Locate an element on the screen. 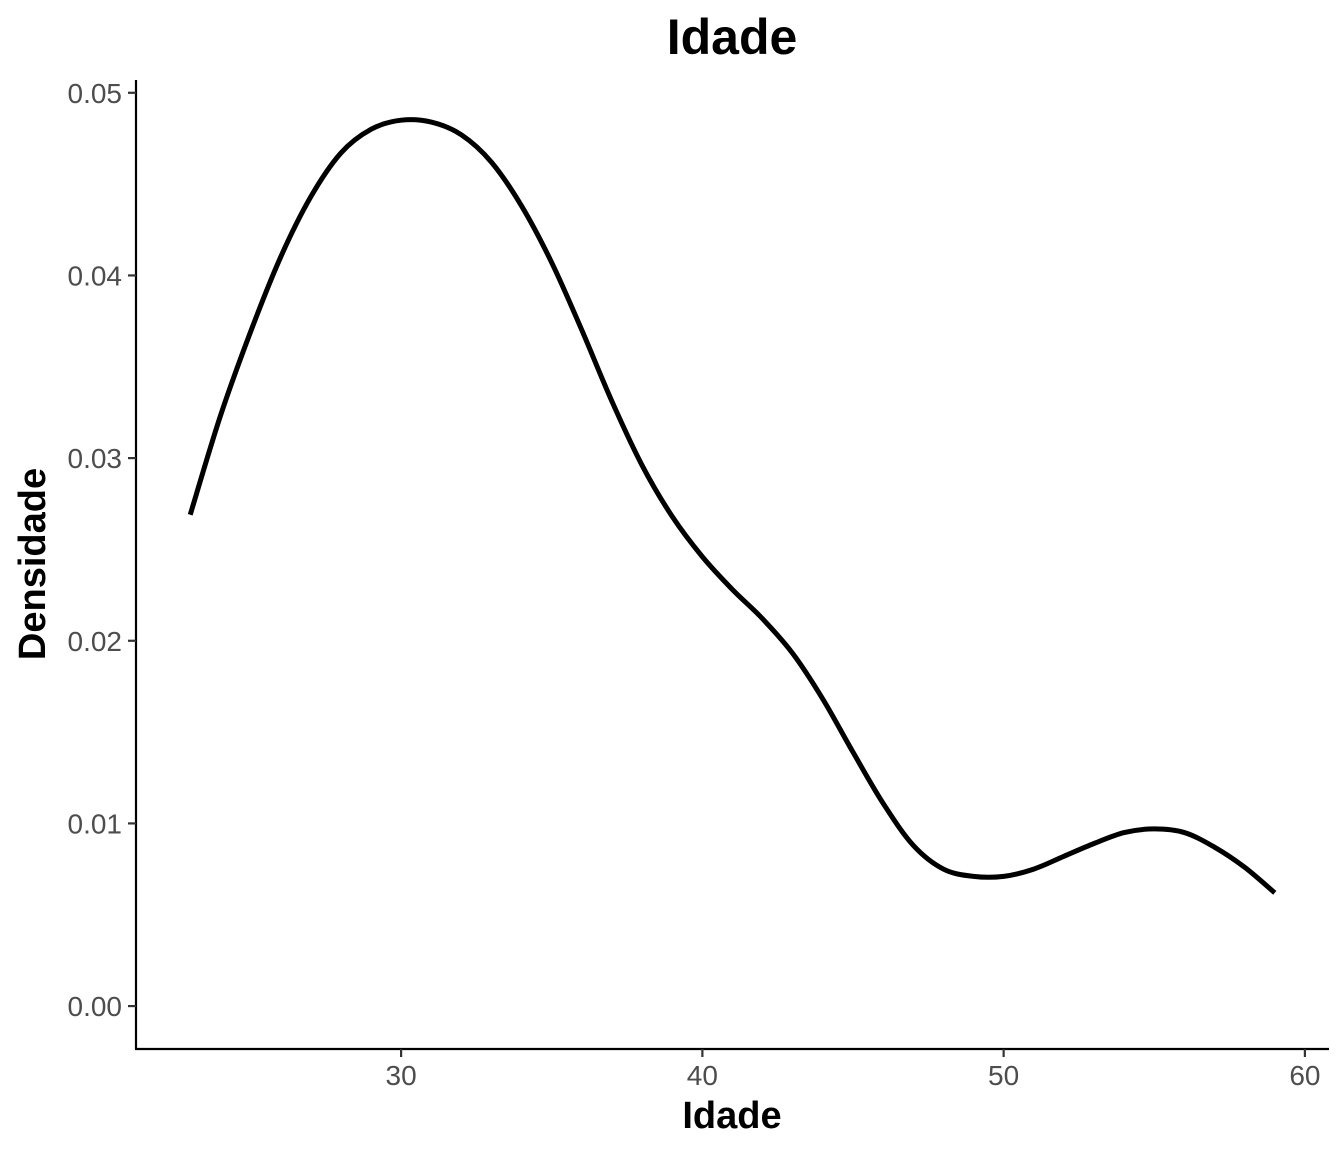 This screenshot has height=1152, width=1344. x-axis-ticks: 30 40 50 60 is located at coordinates (853, 1070).